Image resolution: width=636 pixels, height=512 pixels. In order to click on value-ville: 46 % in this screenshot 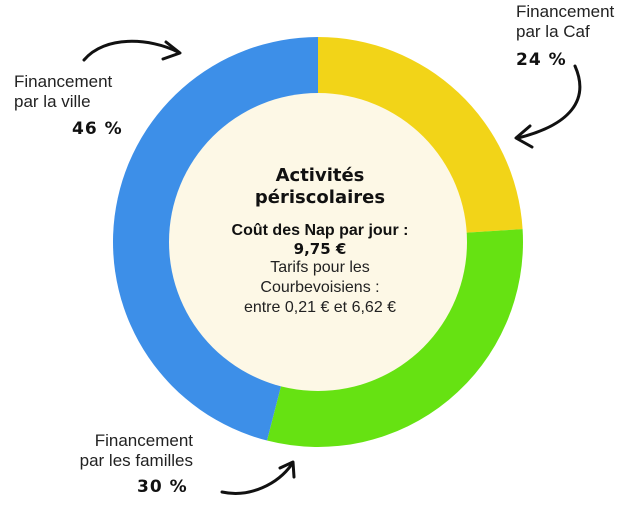, I will do `click(97, 129)`.